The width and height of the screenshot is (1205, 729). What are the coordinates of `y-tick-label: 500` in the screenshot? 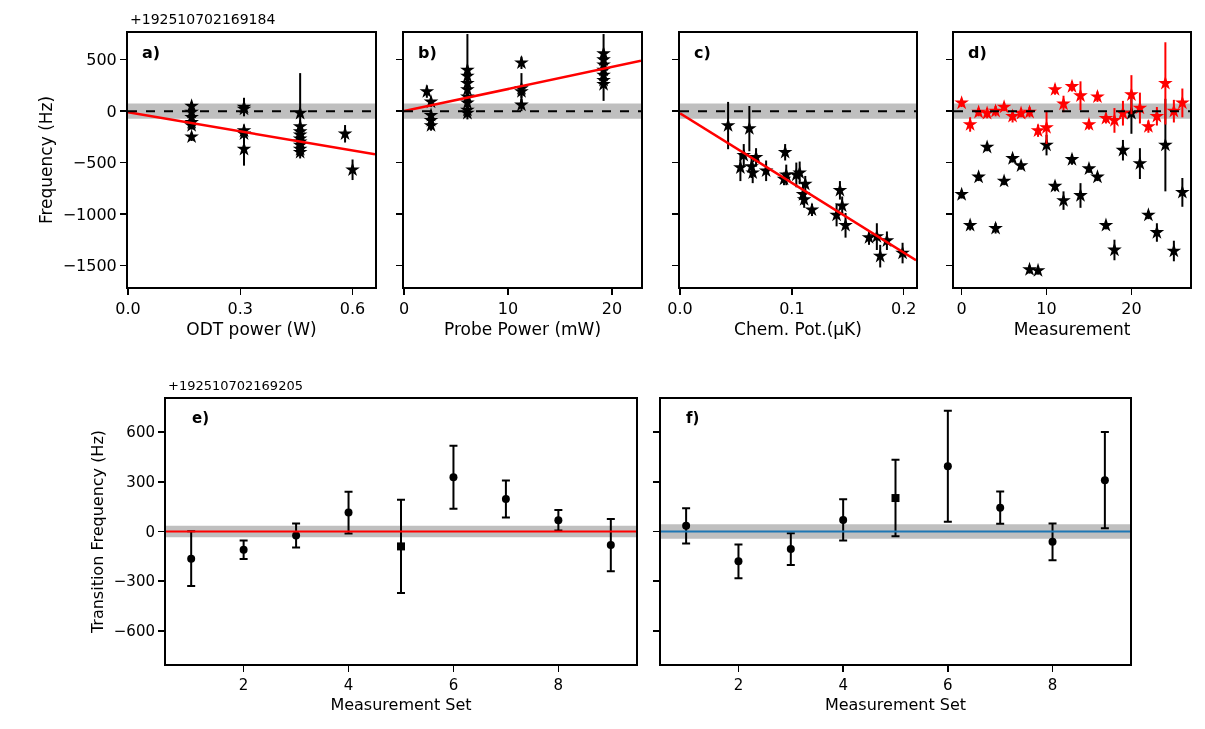 It's located at (101, 60).